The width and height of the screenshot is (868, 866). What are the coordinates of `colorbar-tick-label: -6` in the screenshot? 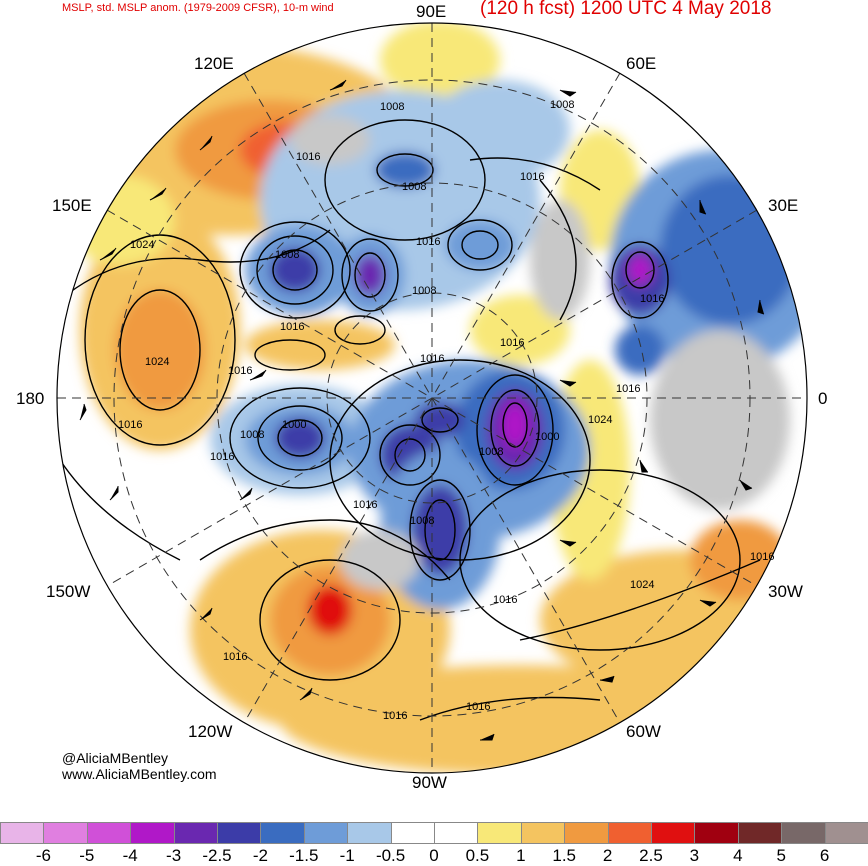 It's located at (43, 855).